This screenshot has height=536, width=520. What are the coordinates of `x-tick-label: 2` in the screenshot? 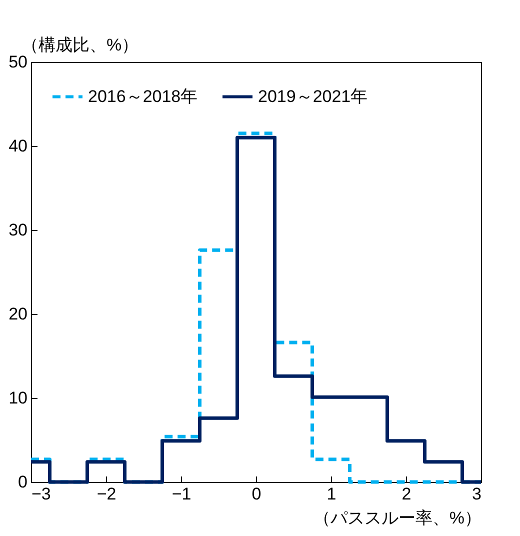 It's located at (407, 494).